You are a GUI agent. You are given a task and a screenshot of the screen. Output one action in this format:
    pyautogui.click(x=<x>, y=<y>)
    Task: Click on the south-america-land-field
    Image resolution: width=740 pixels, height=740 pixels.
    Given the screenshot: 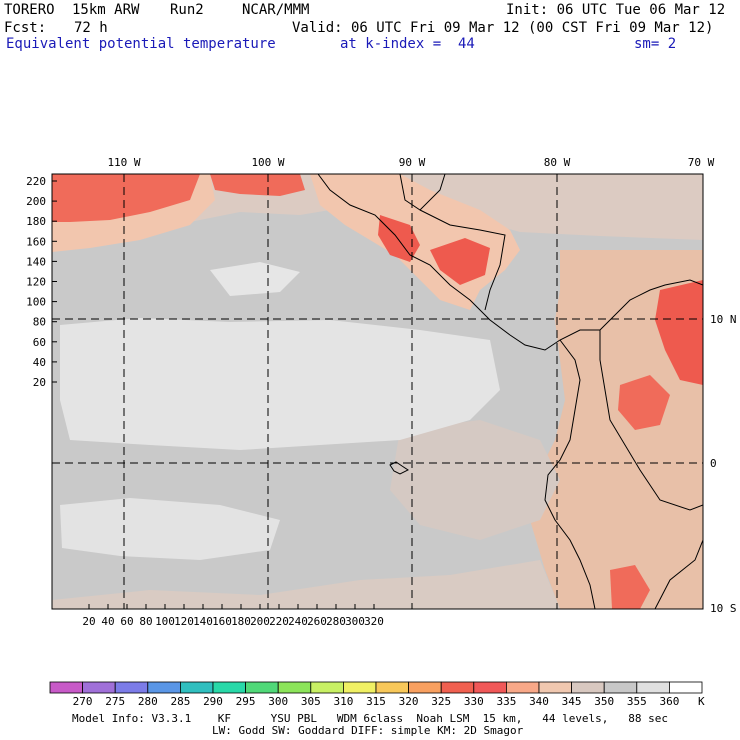 What is the action you would take?
    pyautogui.click(x=616, y=429)
    